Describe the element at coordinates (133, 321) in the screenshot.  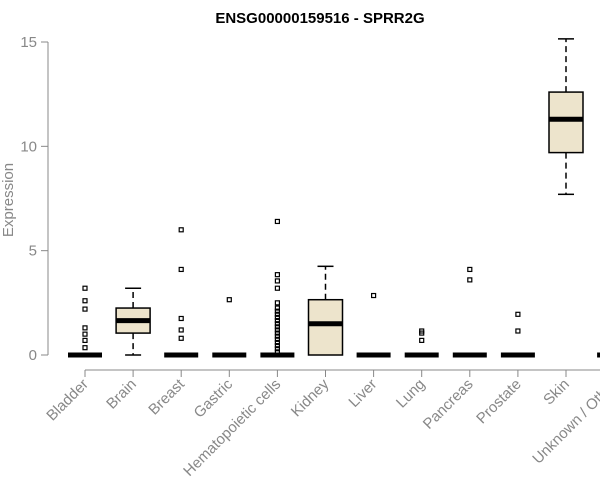
I see `box-brain` at that location.